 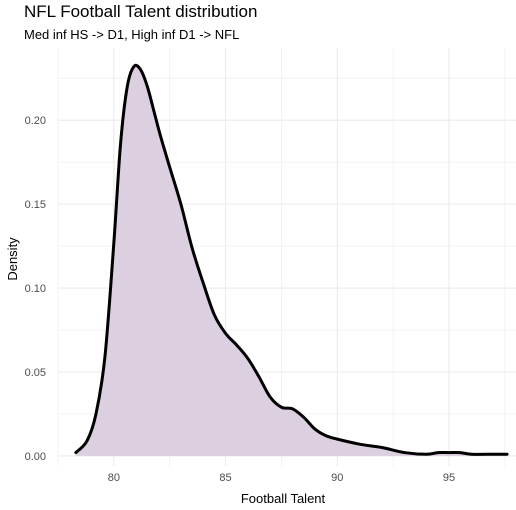 I want to click on x-tick-label: 95, so click(x=449, y=478).